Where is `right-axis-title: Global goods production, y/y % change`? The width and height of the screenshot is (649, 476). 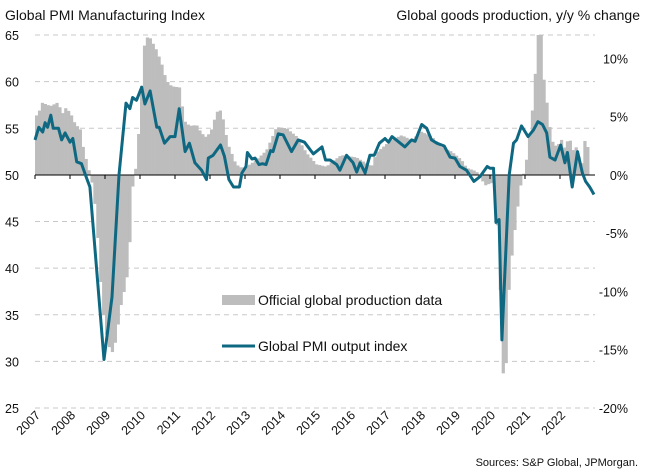 right-axis-title: Global goods production, y/y % change is located at coordinates (518, 15).